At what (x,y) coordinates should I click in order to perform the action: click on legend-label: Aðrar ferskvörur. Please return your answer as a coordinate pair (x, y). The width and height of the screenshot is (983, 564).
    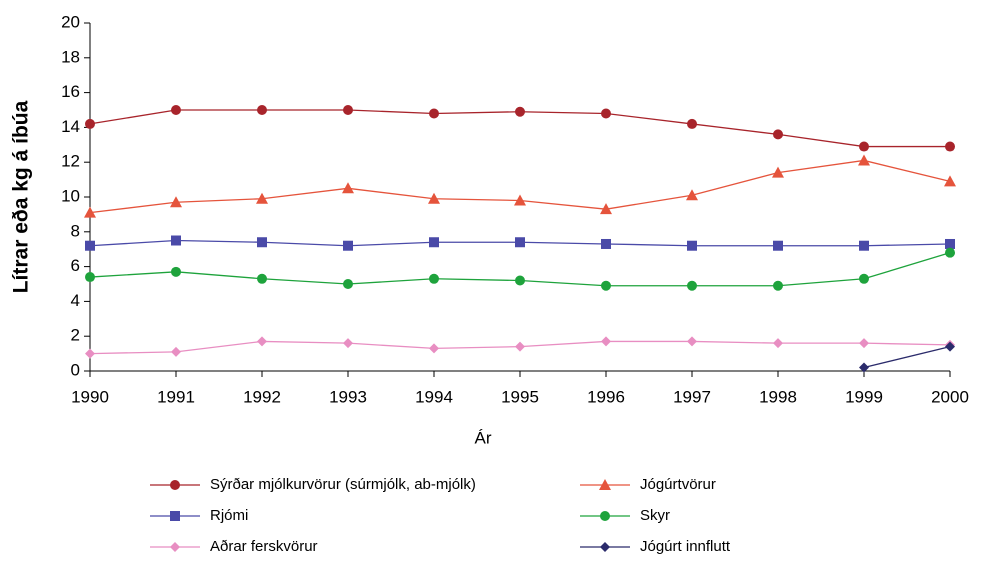
    Looking at the image, I should click on (264, 546).